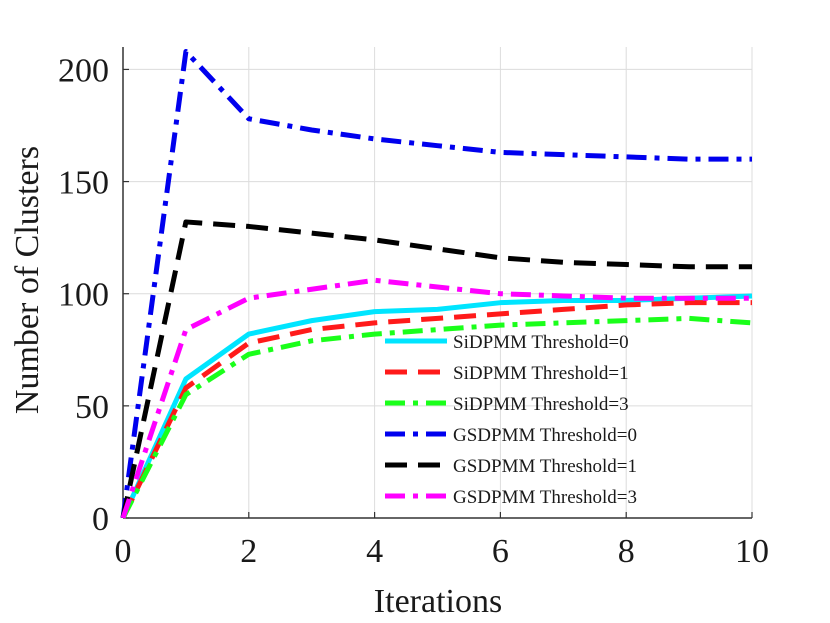 This screenshot has height=623, width=830. Describe the element at coordinates (374, 551) in the screenshot. I see `x-tick-label: 4` at that location.